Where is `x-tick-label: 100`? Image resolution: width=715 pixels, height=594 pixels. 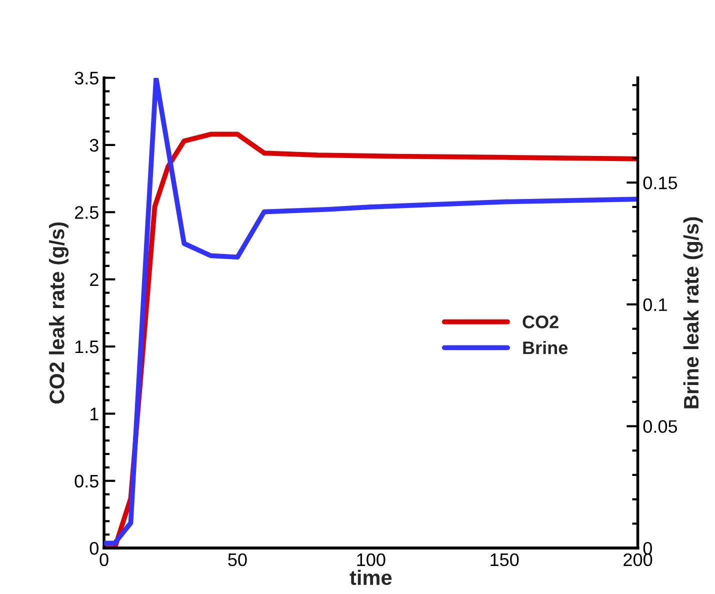 x-tick-label: 100 is located at coordinates (371, 559).